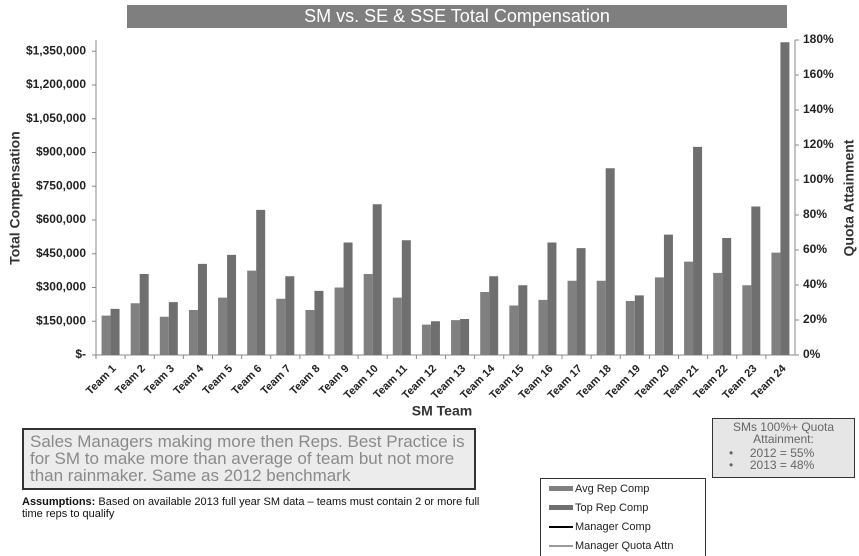  What do you see at coordinates (849, 197) in the screenshot?
I see `y2-axis-title: Quota Attainment` at bounding box center [849, 197].